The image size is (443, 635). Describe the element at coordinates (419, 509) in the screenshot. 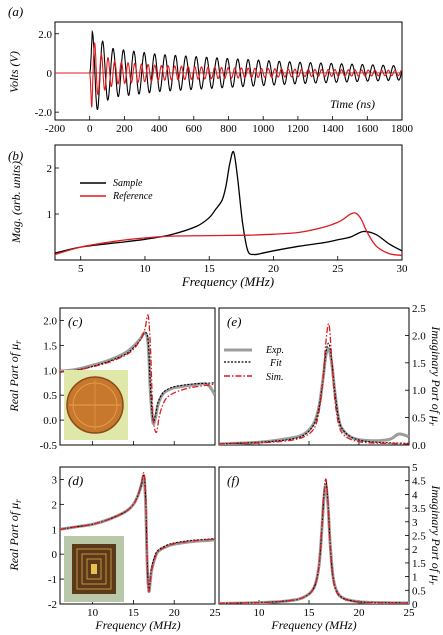

I see `panel-f-ytick-label: 3.5` at that location.